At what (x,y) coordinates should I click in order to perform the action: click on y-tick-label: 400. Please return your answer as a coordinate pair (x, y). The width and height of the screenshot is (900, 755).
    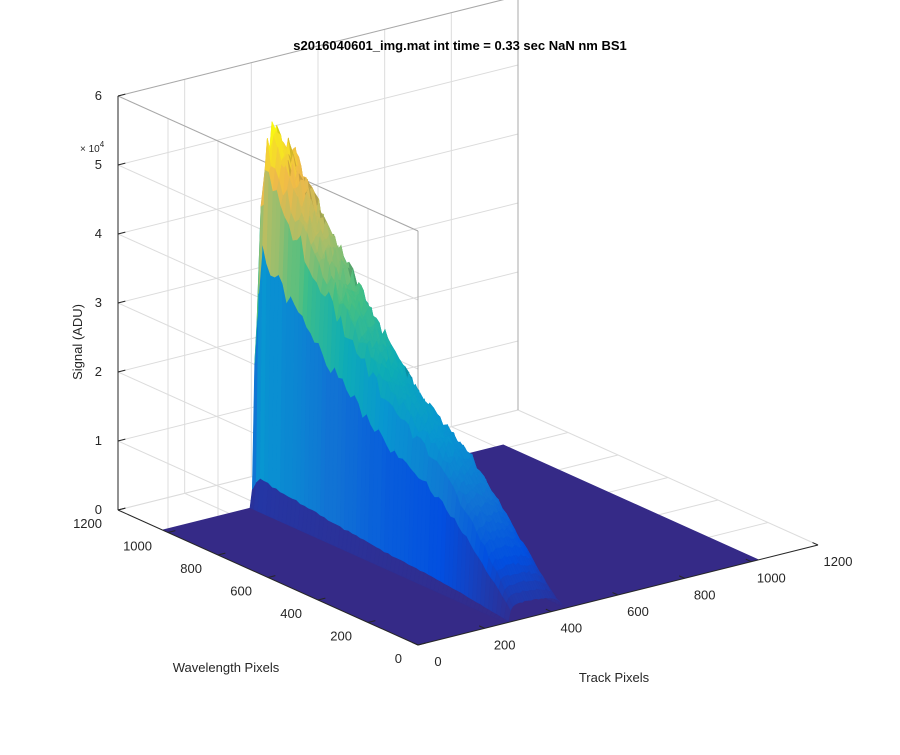
    Looking at the image, I should click on (291, 613).